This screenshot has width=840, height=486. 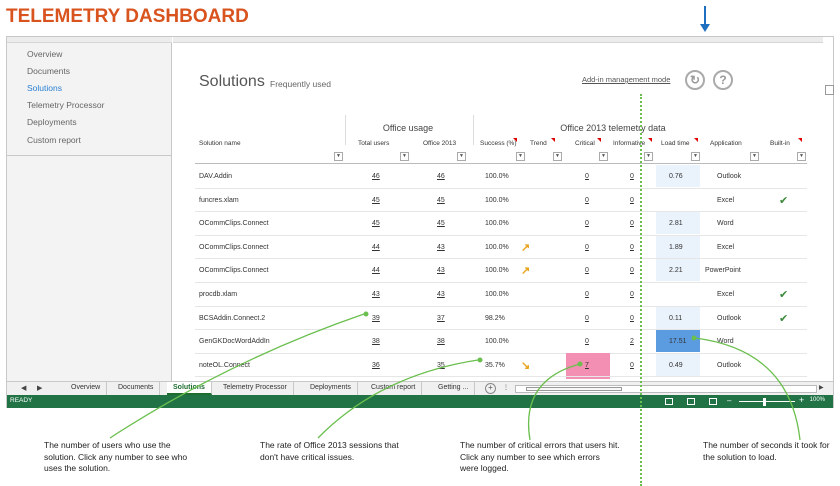 What do you see at coordinates (784, 295) in the screenshot?
I see `checkmark-icon: ✔` at bounding box center [784, 295].